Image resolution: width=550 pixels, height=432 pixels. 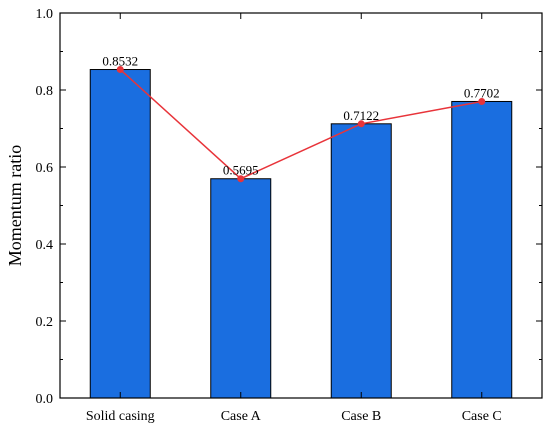 What do you see at coordinates (120, 416) in the screenshot?
I see `x-tick-label-0: Solid casing` at bounding box center [120, 416].